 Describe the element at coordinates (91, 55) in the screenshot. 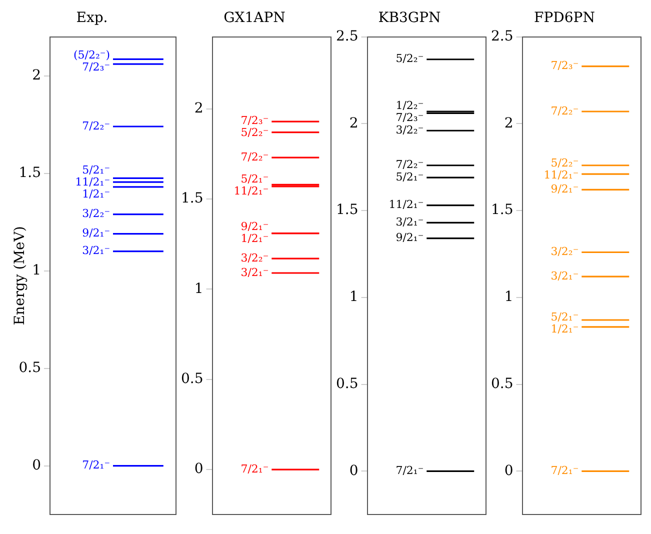

I see `series-label: (5/2₂⁻)` at that location.